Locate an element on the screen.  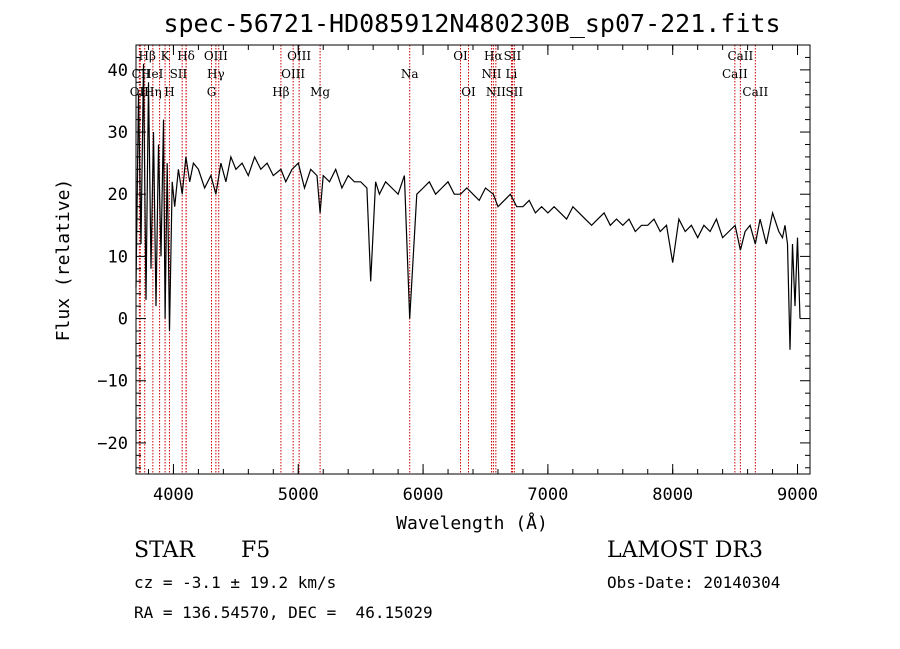
x-tick-label: 9000 is located at coordinates (797, 495).